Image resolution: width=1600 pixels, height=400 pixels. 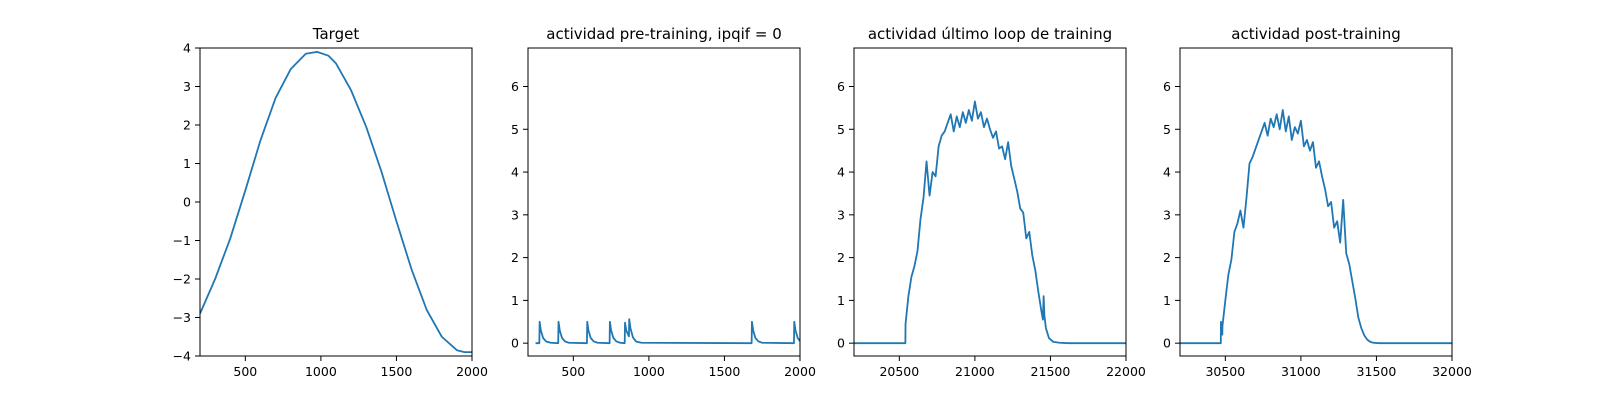 I want to click on x-tick-label: 32000, so click(x=1452, y=371).